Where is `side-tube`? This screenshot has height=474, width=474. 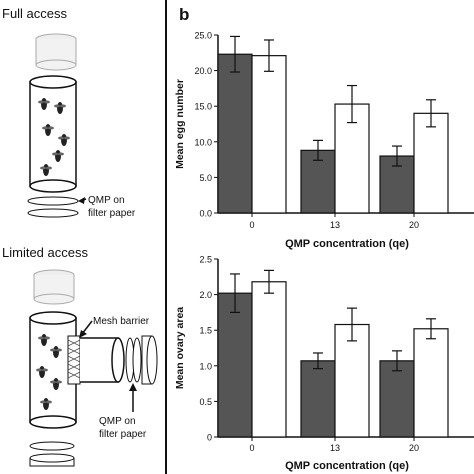 side-tube is located at coordinates (102, 360).